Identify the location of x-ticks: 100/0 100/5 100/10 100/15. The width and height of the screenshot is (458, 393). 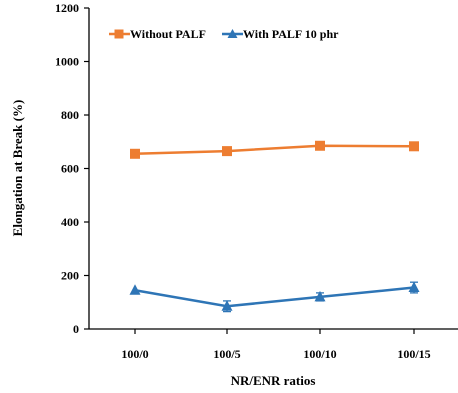
(276, 345).